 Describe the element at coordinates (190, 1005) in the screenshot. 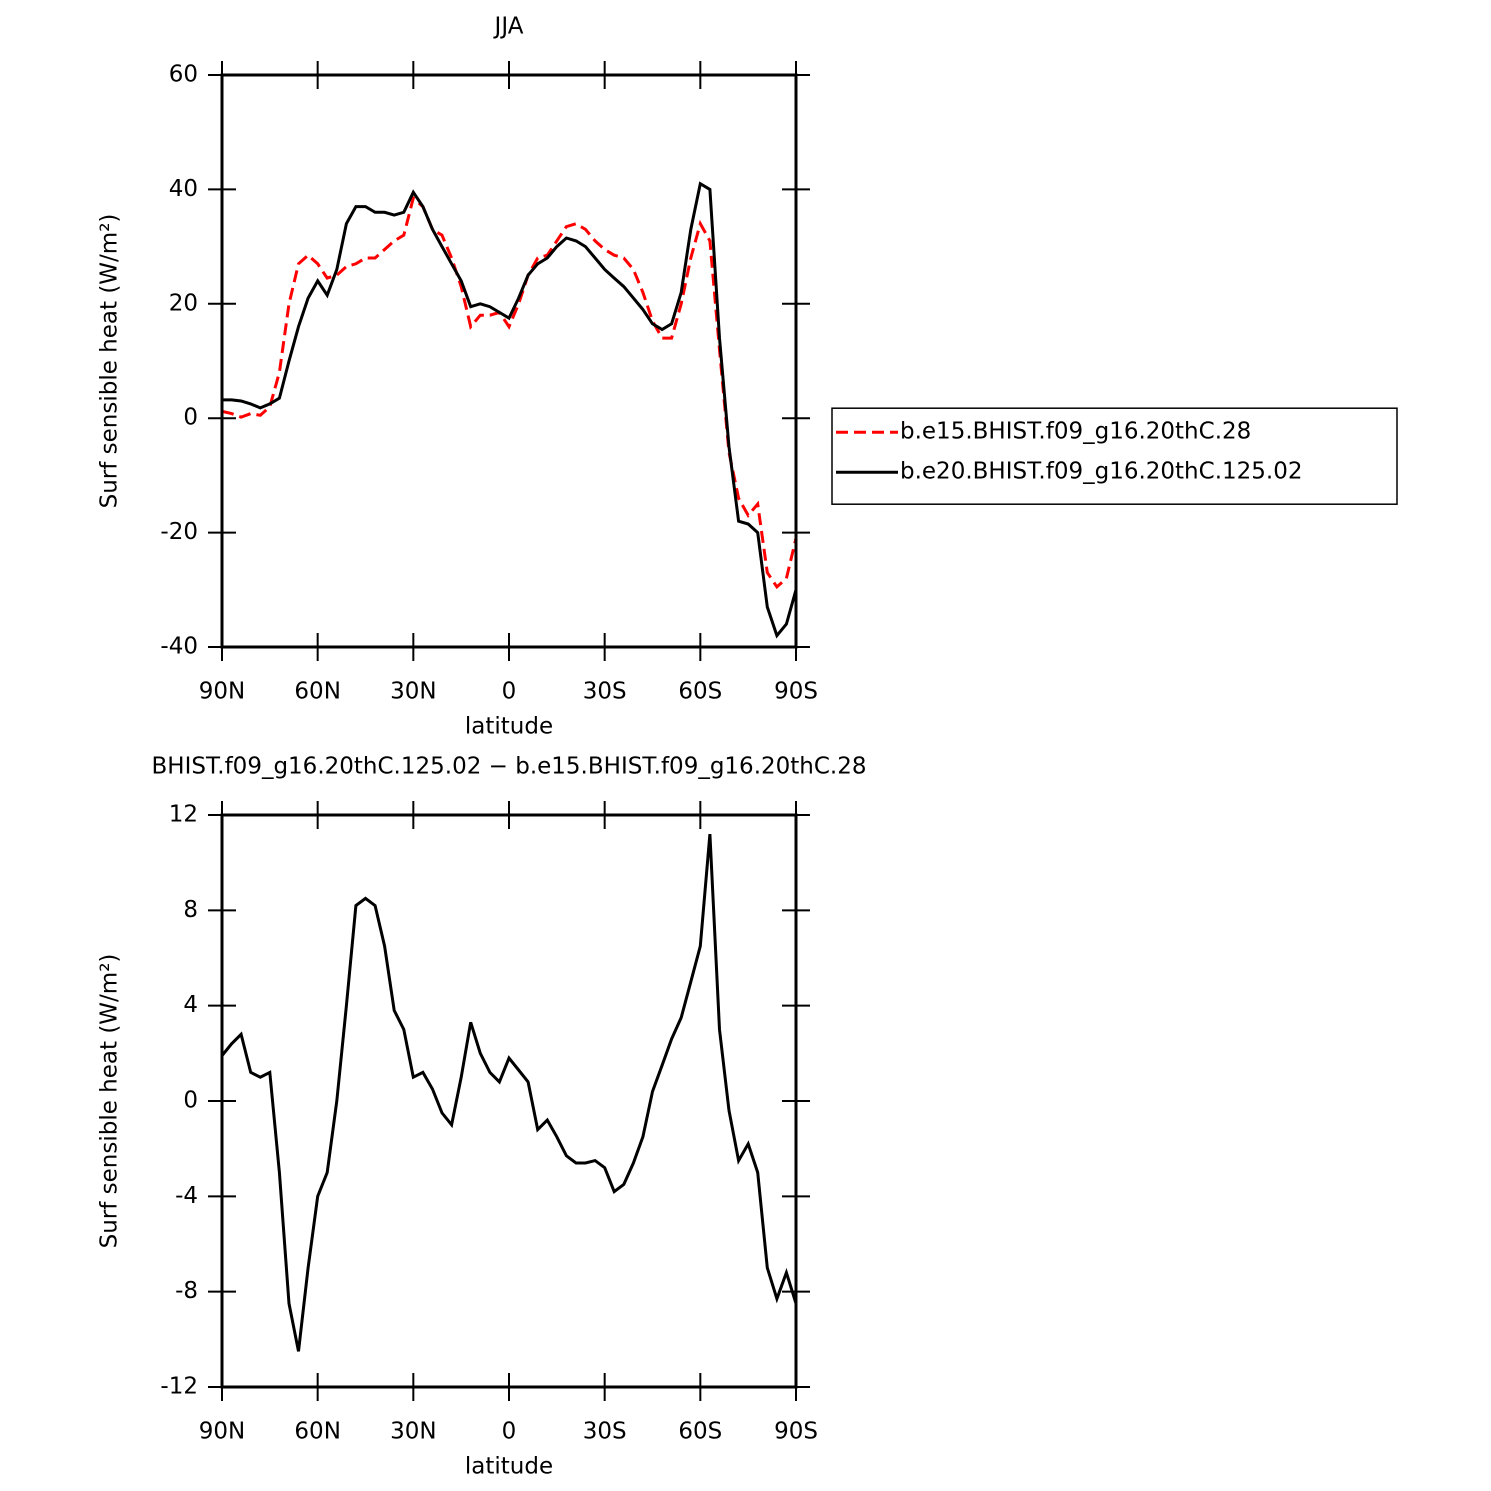

I see `y-tick-label: 4` at that location.